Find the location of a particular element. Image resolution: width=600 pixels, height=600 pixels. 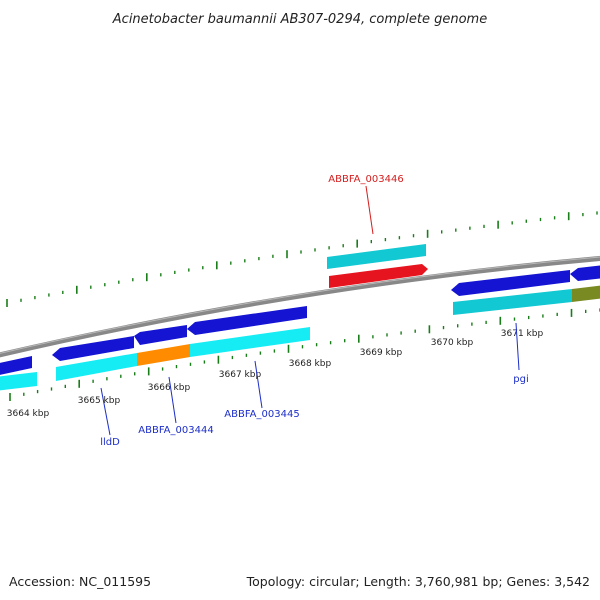

feature-bar-olive is located at coordinates (586, 293).